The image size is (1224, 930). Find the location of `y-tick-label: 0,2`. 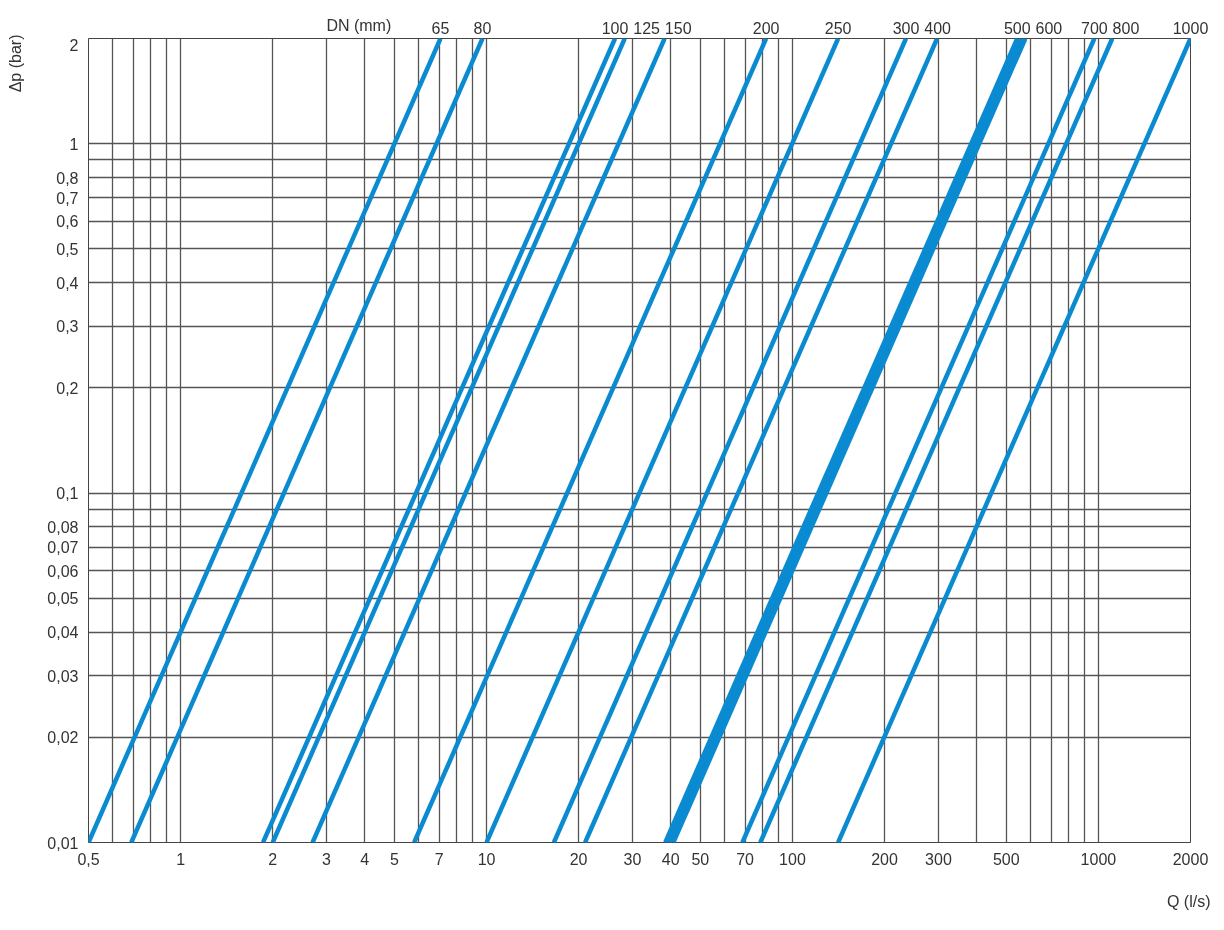

y-tick-label: 0,2 is located at coordinates (67, 388).